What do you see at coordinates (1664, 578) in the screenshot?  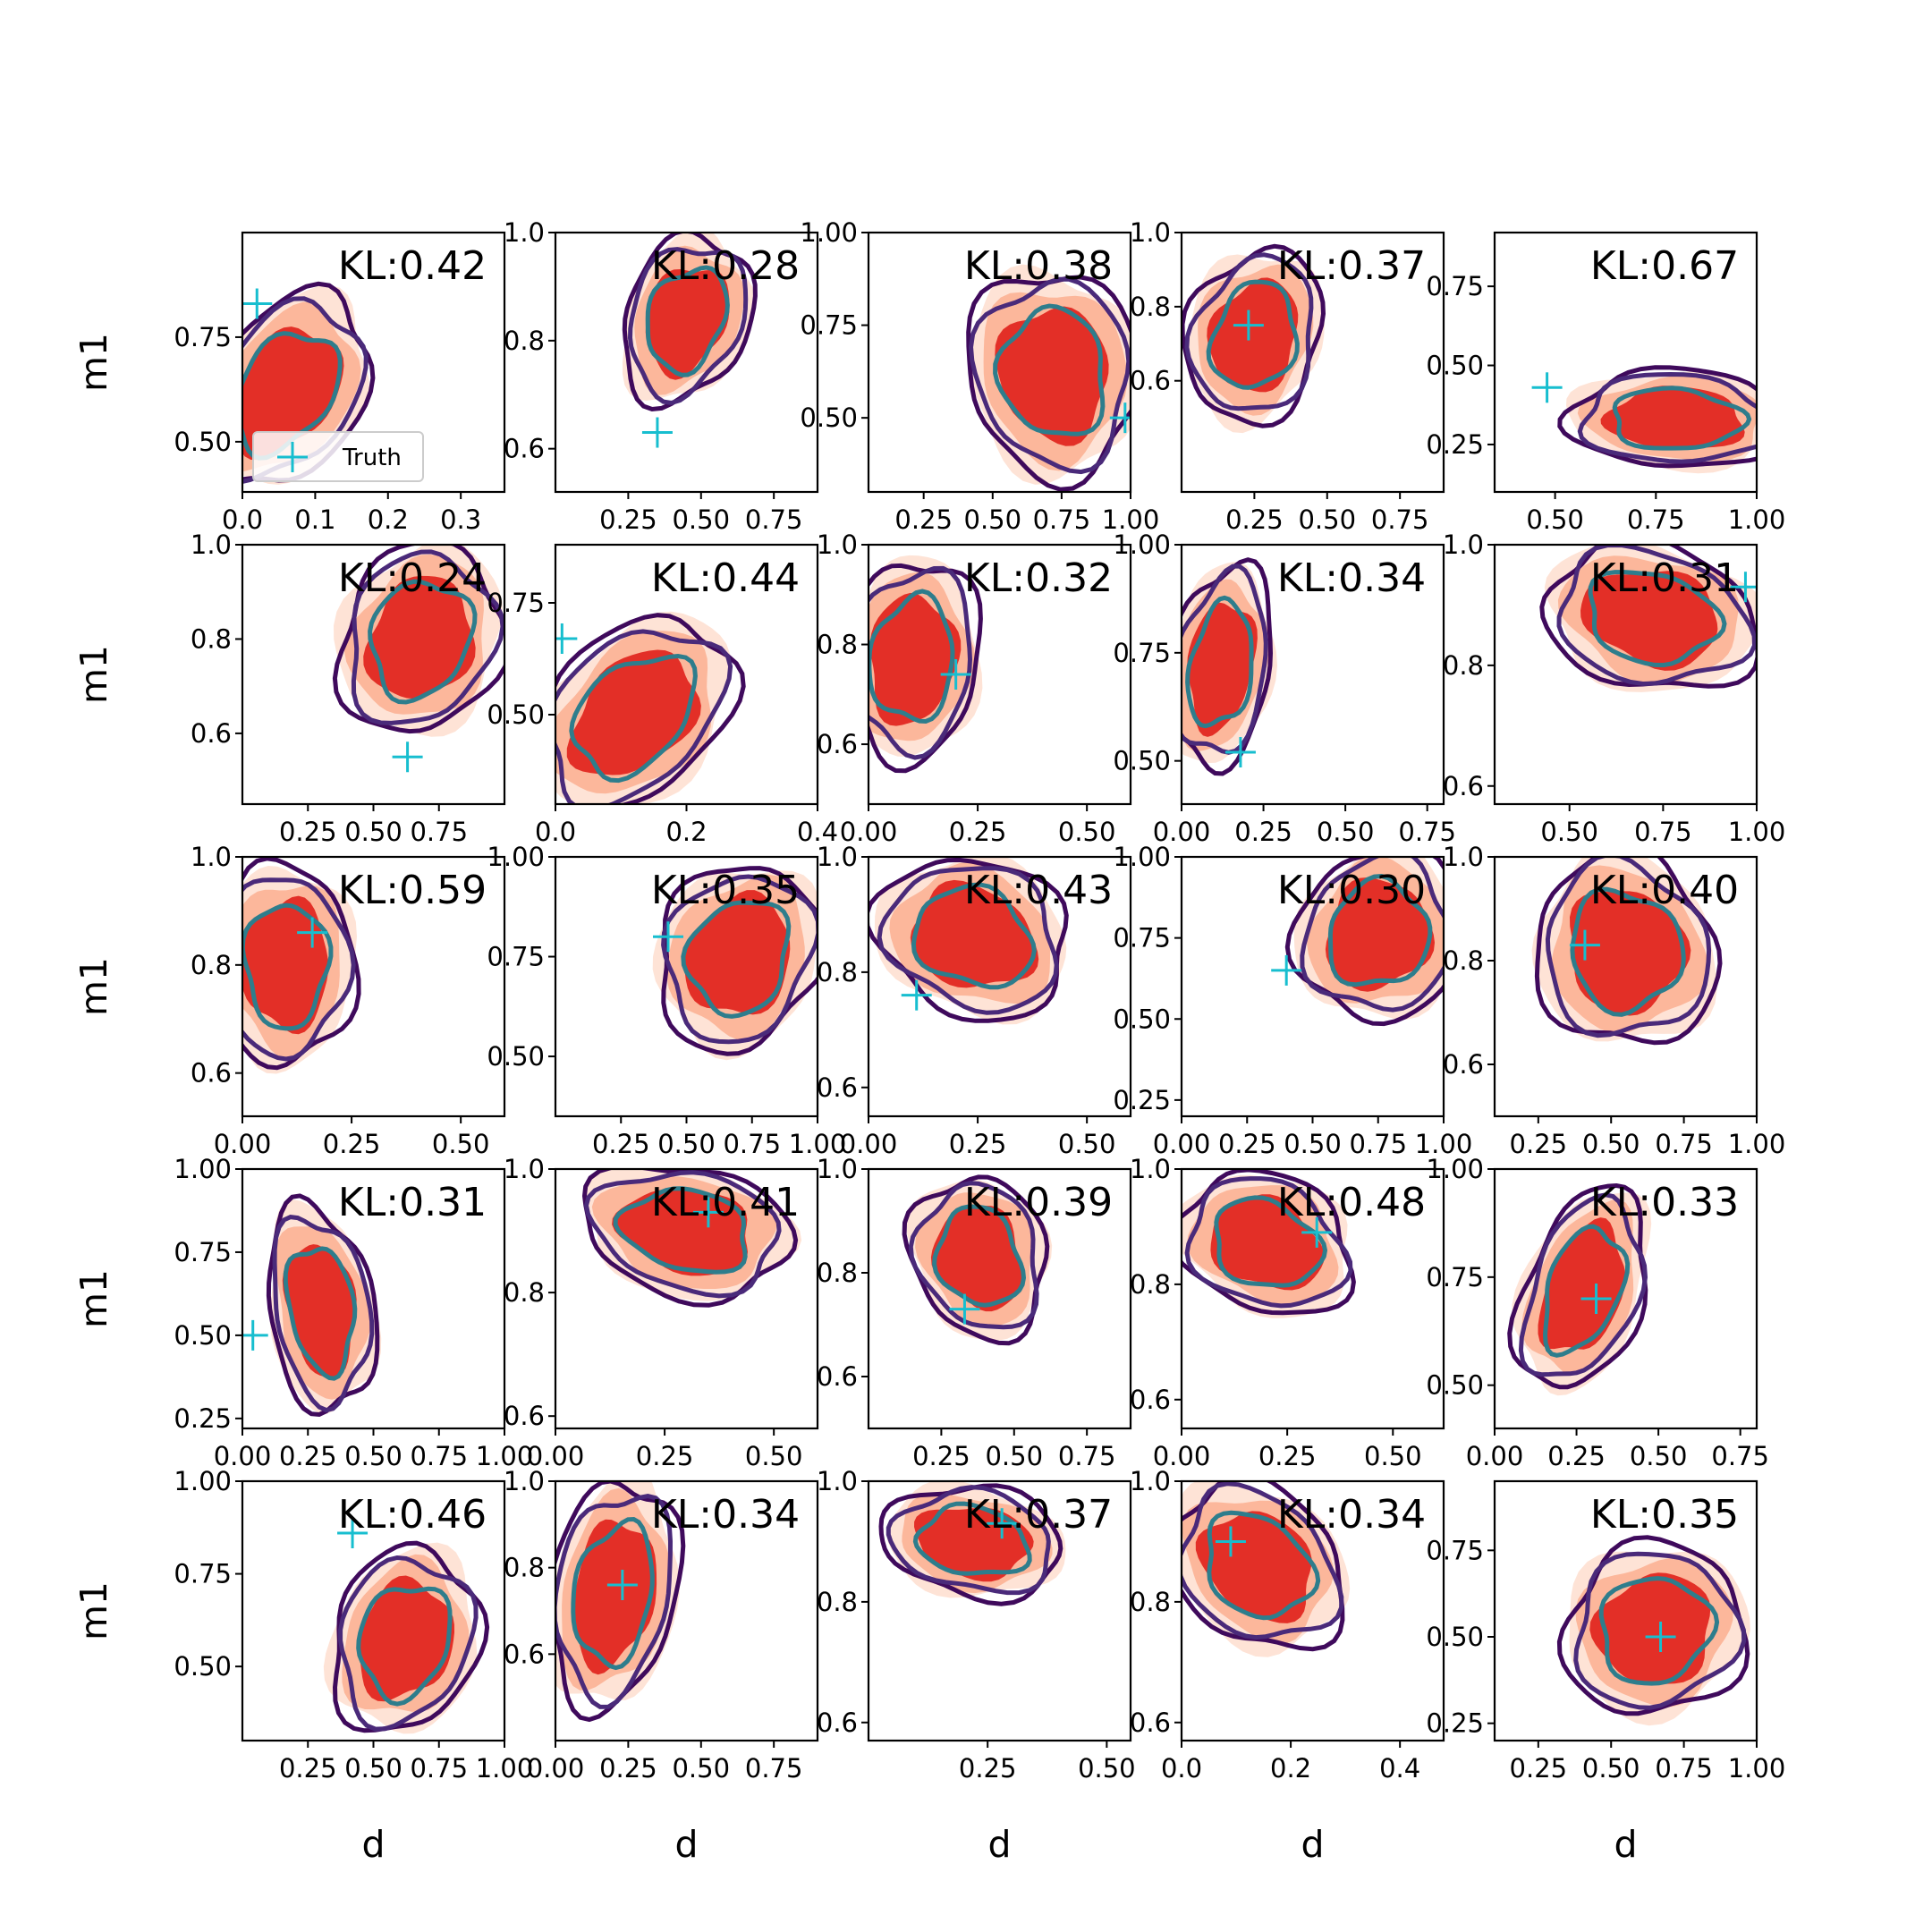 I see `kl-annotation: KL:0.31` at bounding box center [1664, 578].